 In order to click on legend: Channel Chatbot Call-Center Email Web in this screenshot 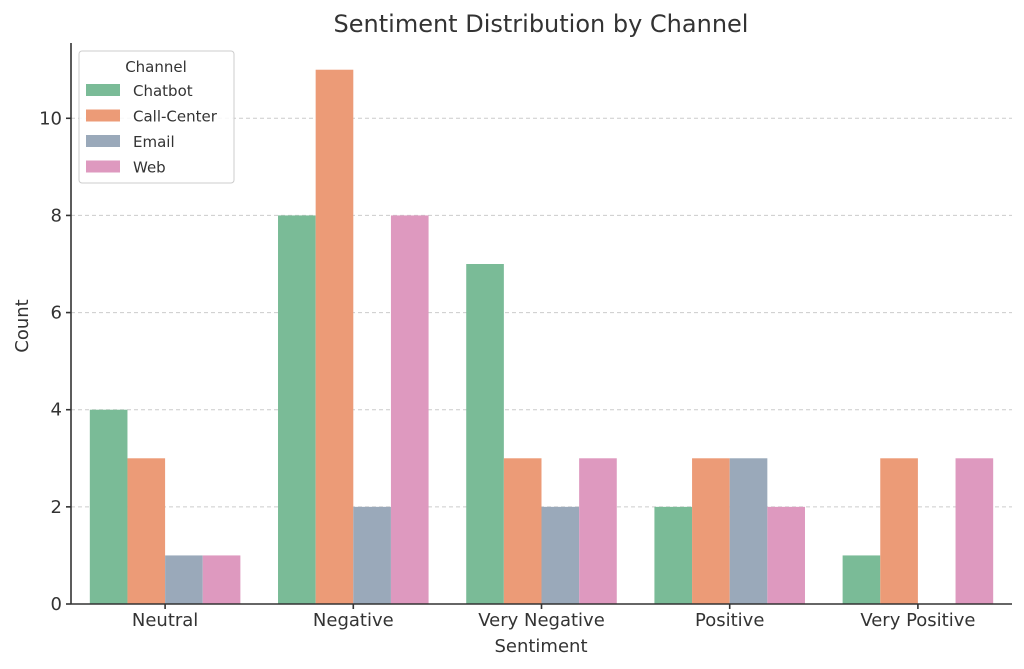, I will do `click(156, 117)`.